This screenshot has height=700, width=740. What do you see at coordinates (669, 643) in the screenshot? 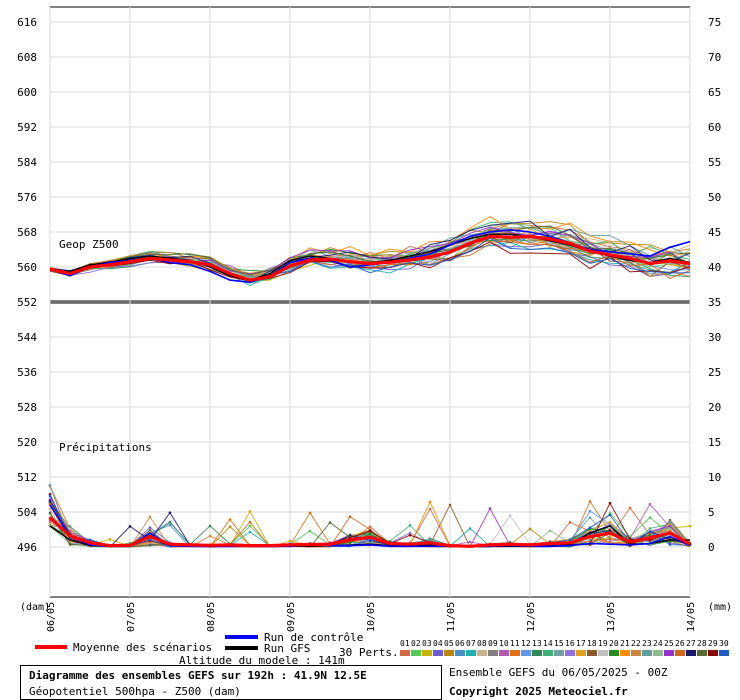
I see `pert-legend-number: 25` at bounding box center [669, 643].